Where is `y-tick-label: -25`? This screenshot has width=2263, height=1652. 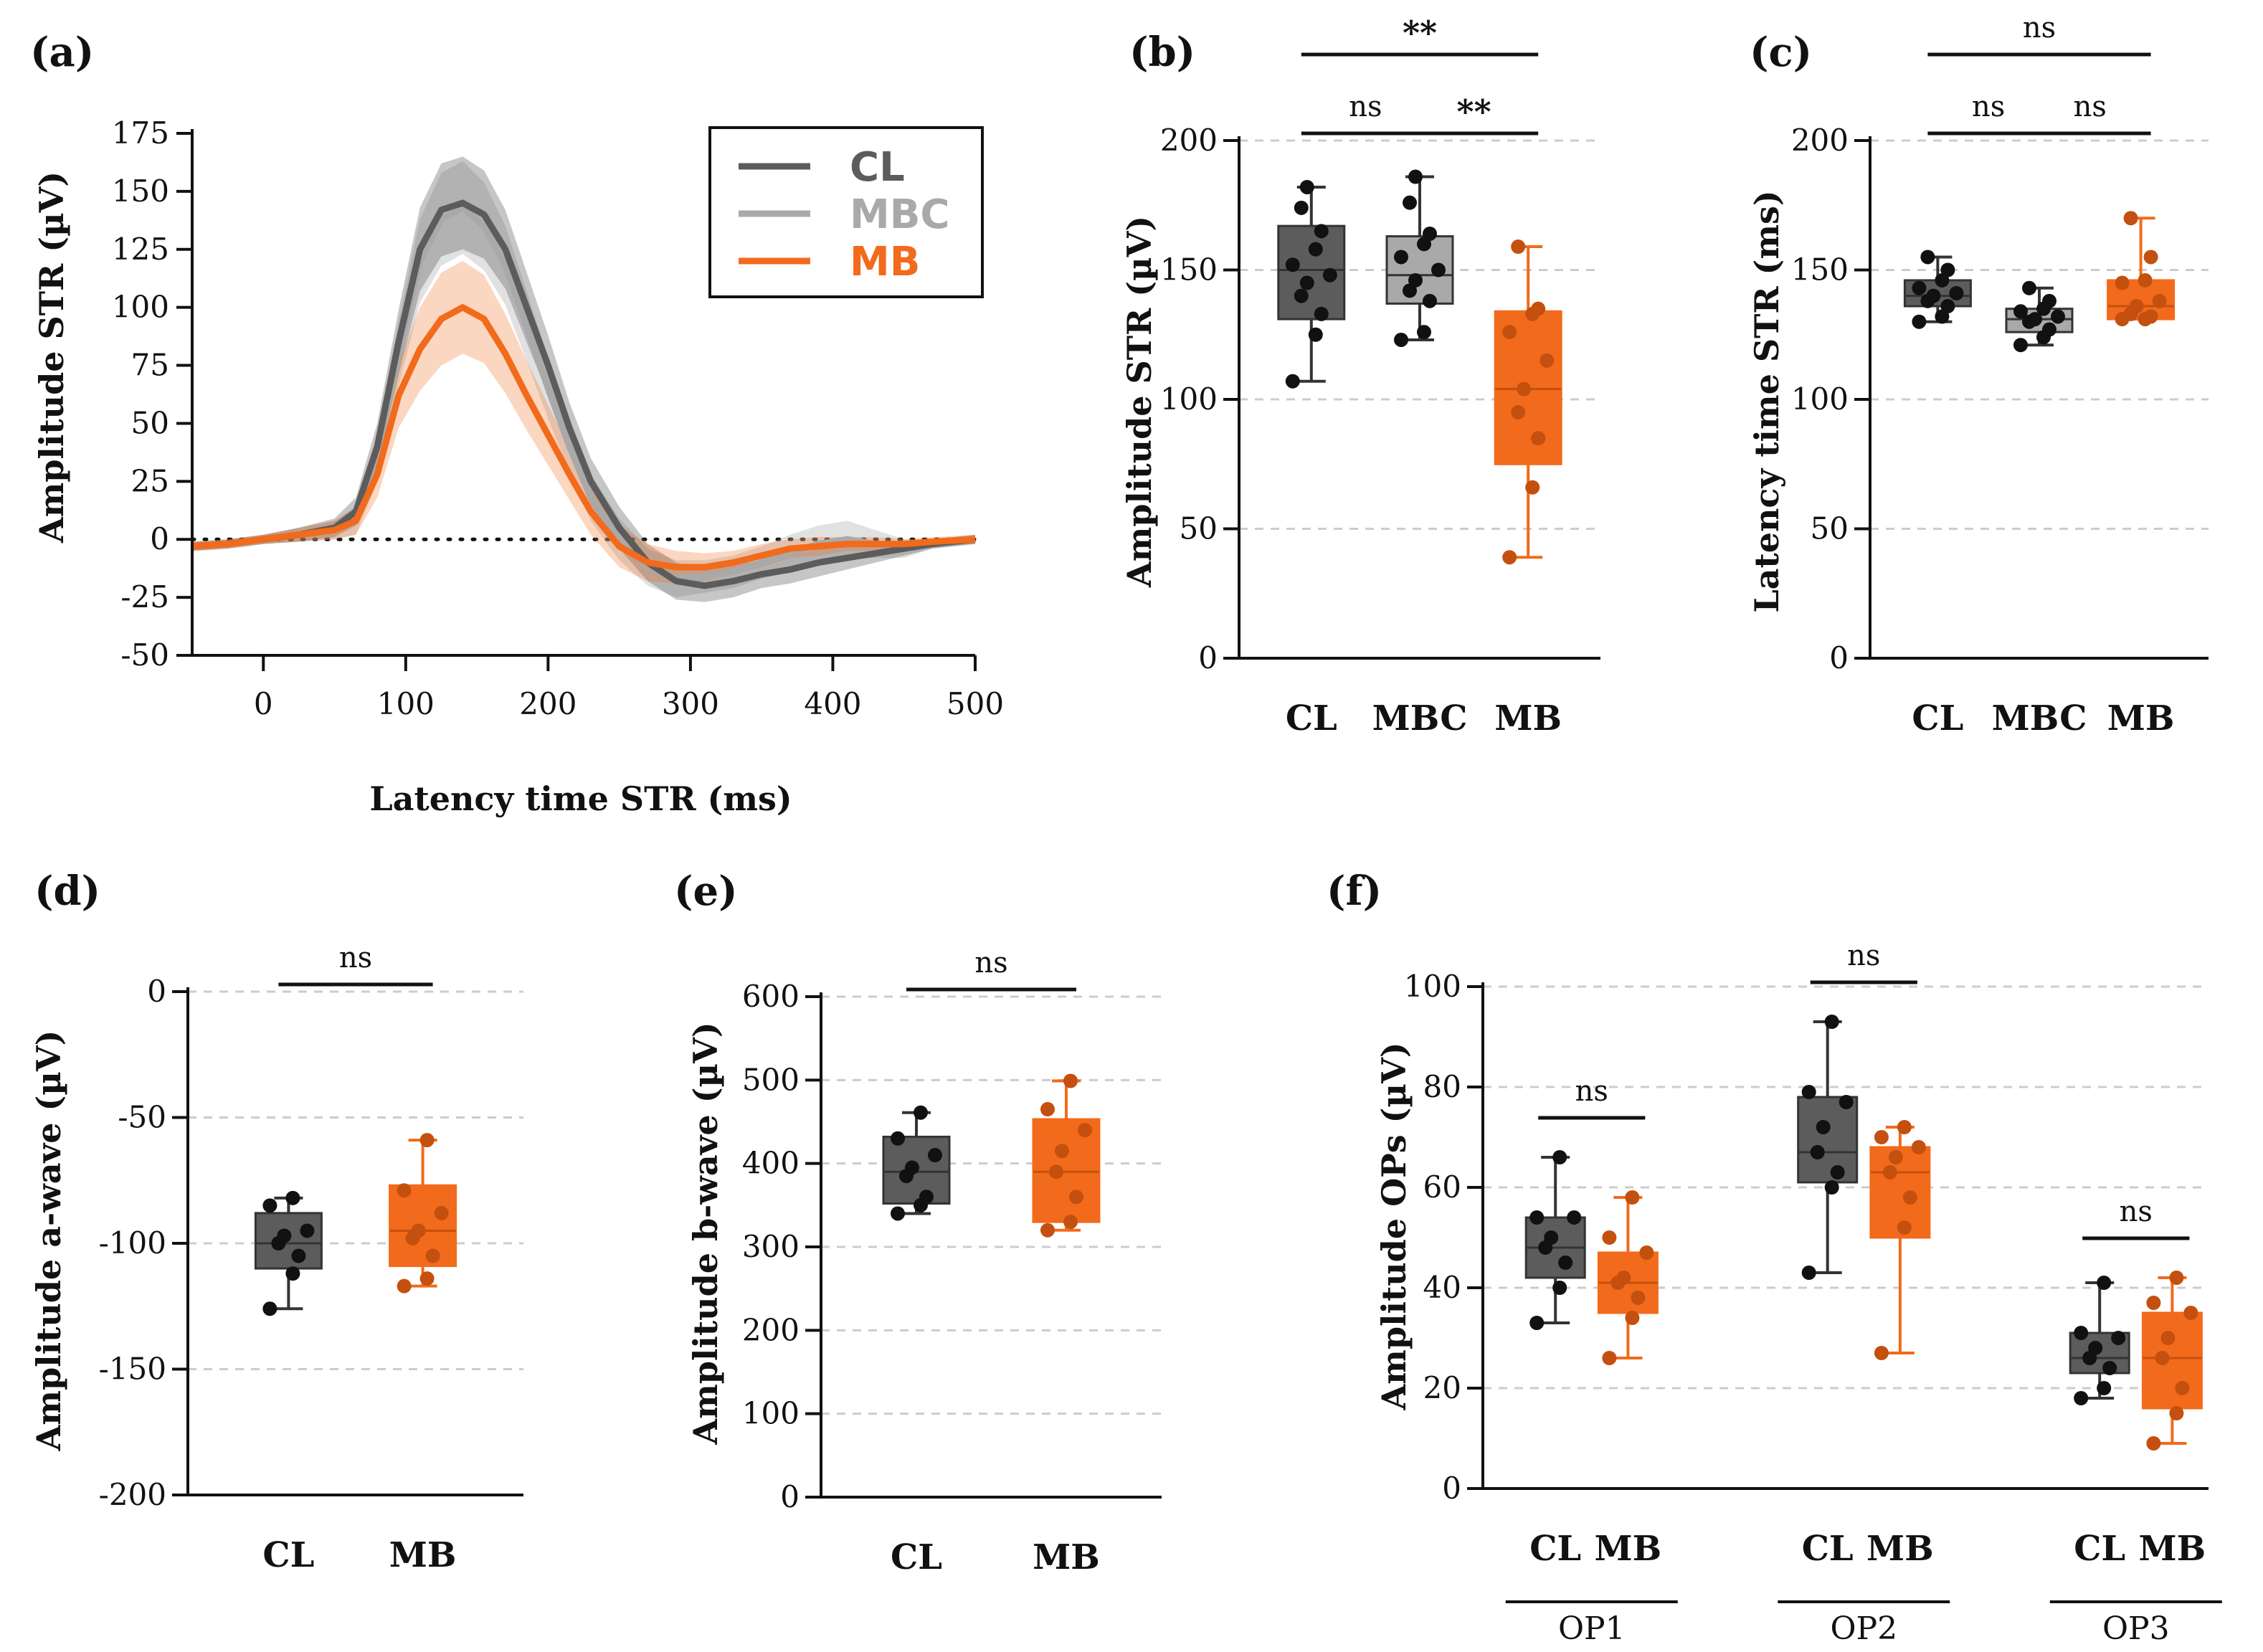
y-tick-label: -25 is located at coordinates (144, 596).